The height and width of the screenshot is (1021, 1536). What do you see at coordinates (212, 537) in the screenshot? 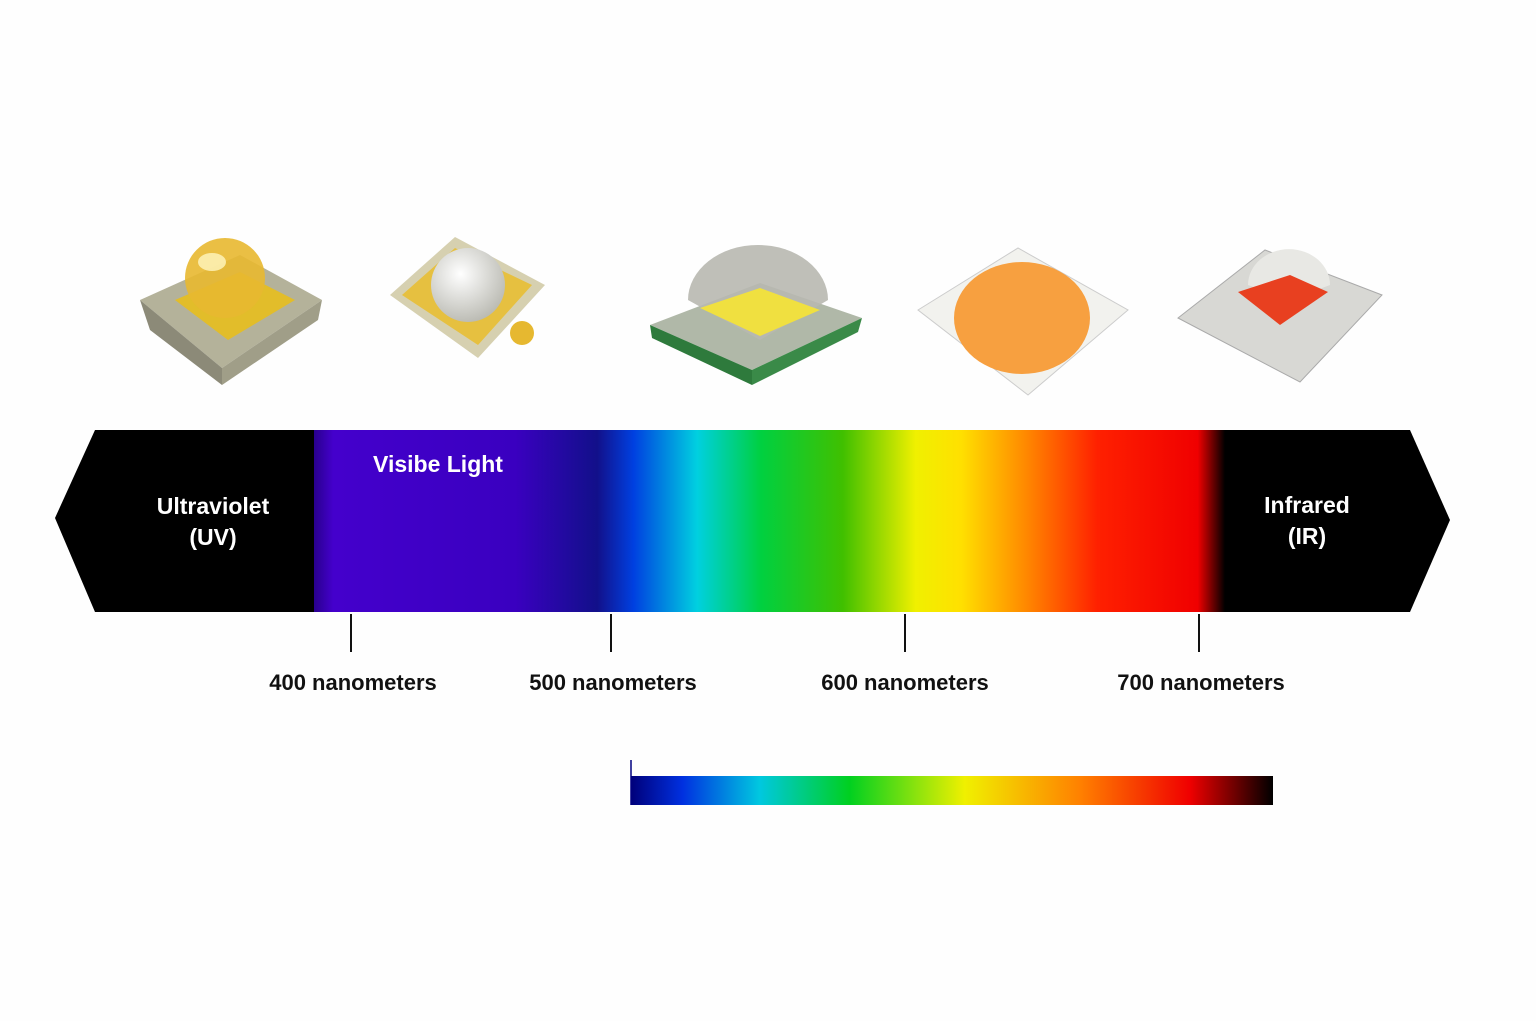
I see `uv-label: (UV)` at bounding box center [212, 537].